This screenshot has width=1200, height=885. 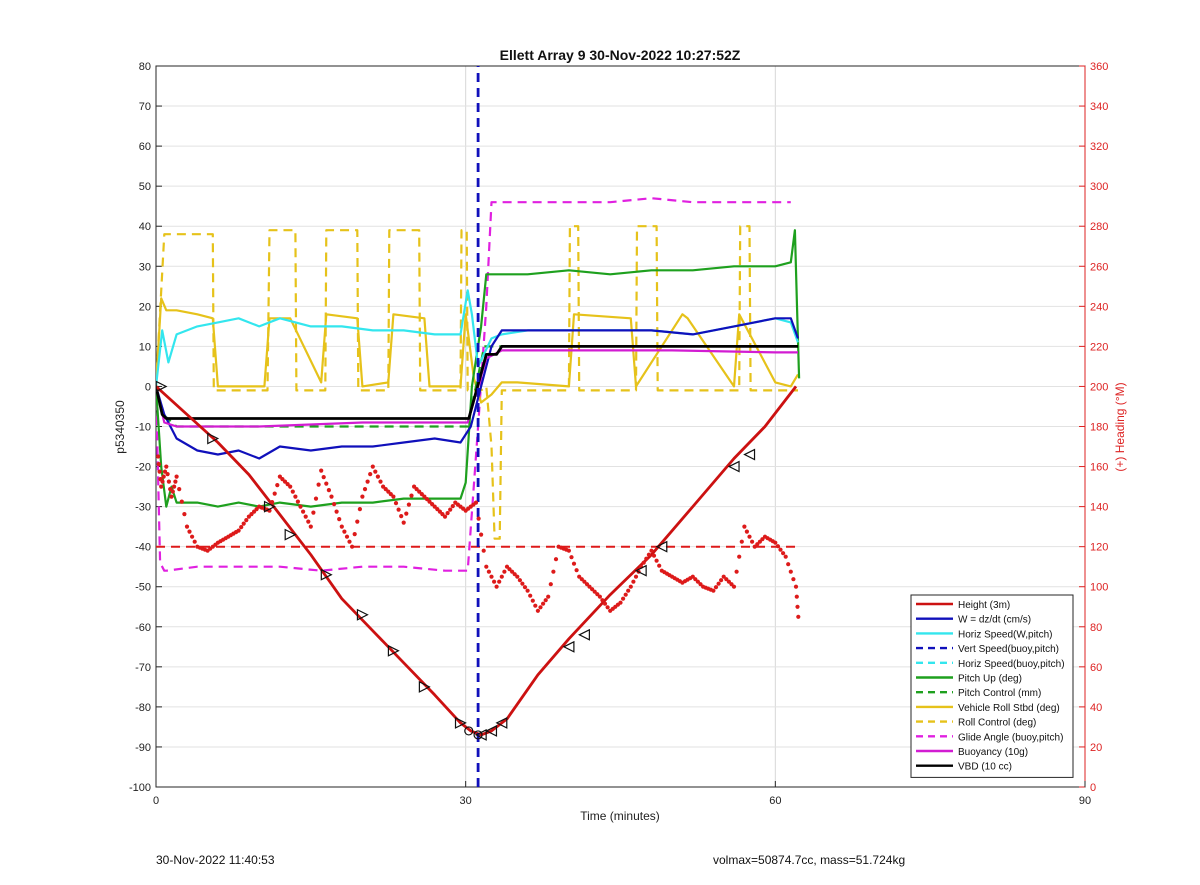 I want to click on y-right-tick-label: 220, so click(x=1099, y=347).